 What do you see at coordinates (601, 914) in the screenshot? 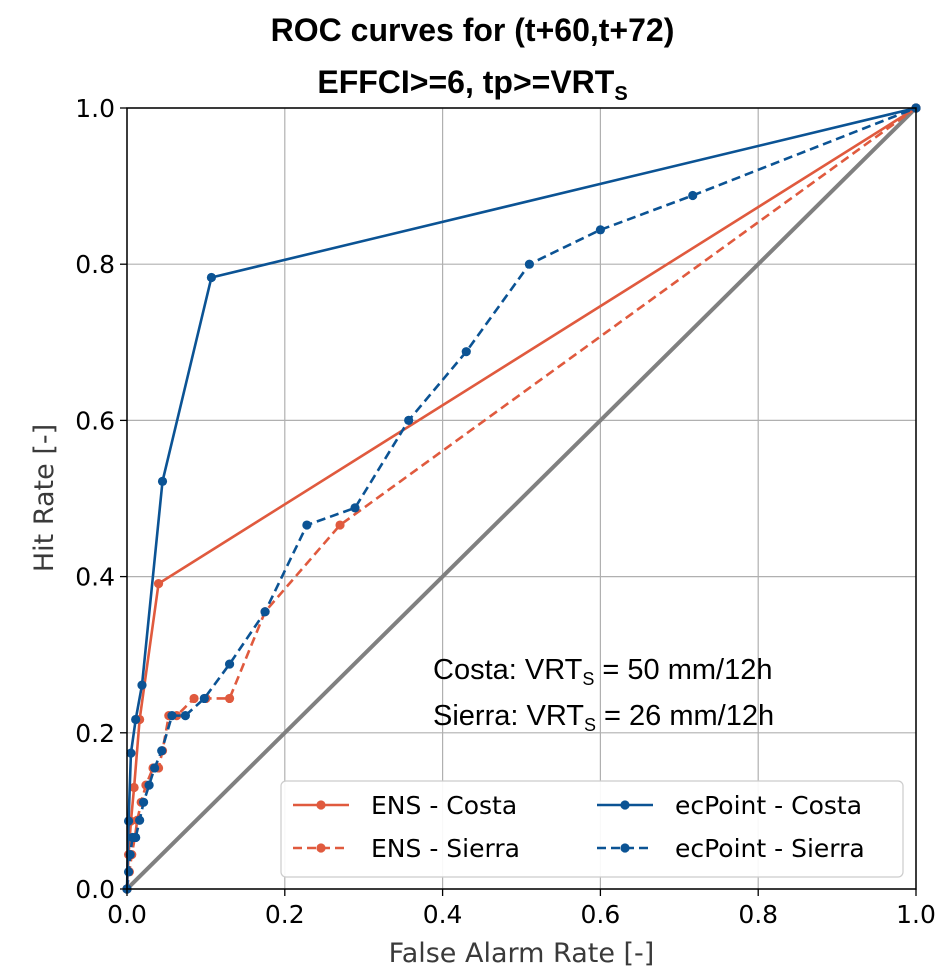
I see `x-tick-label: 0.6` at bounding box center [601, 914].